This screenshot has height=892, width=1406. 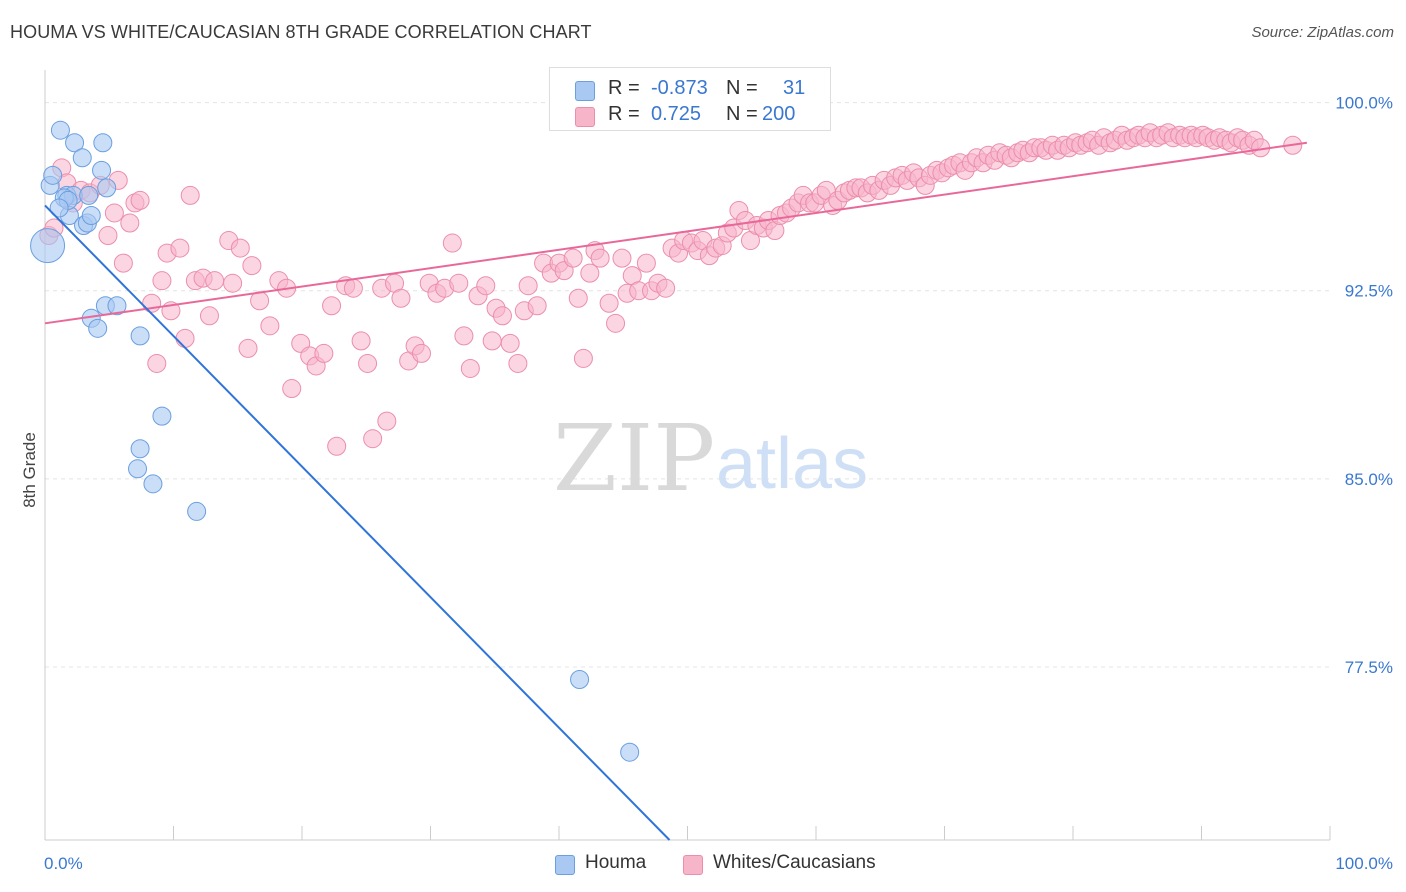 What do you see at coordinates (1364, 103) in the screenshot?
I see `y-tick-label: 100.0%` at bounding box center [1364, 103].